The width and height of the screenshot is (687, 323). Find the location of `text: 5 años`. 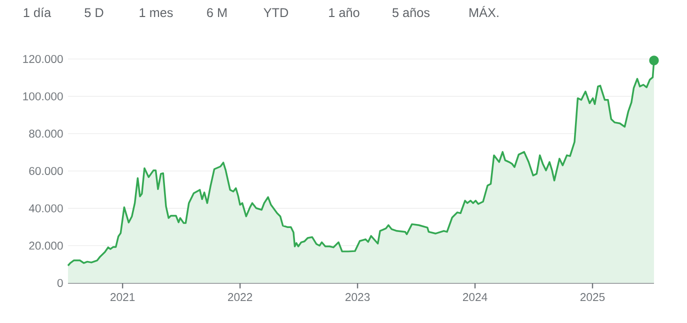

text: 5 años is located at coordinates (411, 13).